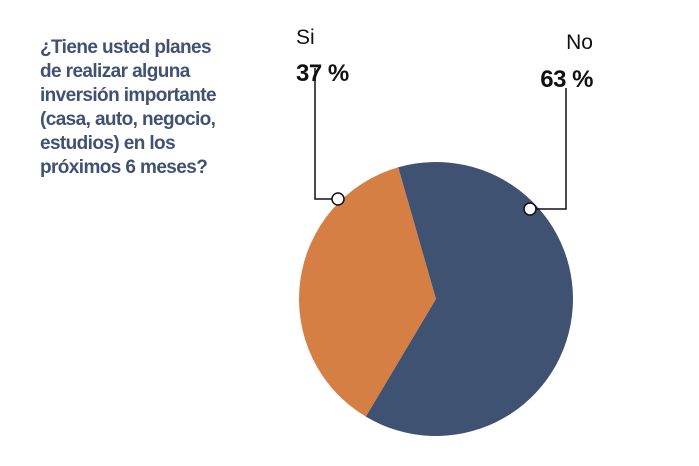 The width and height of the screenshot is (699, 466). What do you see at coordinates (115, 71) in the screenshot?
I see `title-line: de realizar alguna` at bounding box center [115, 71].